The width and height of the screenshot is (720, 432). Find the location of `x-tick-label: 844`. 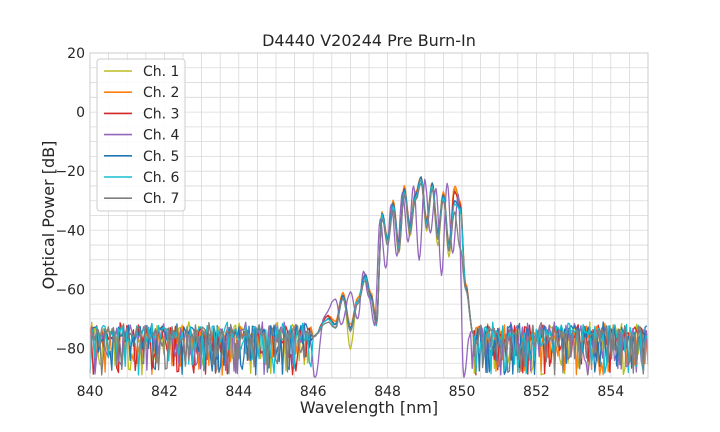

x-tick-label: 844 is located at coordinates (238, 392).